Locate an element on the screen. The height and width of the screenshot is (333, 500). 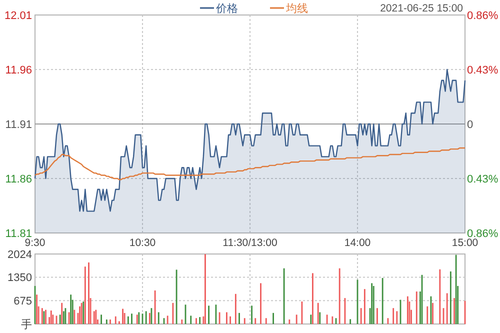
y-tick-label: 11.91 is located at coordinates (18, 124).